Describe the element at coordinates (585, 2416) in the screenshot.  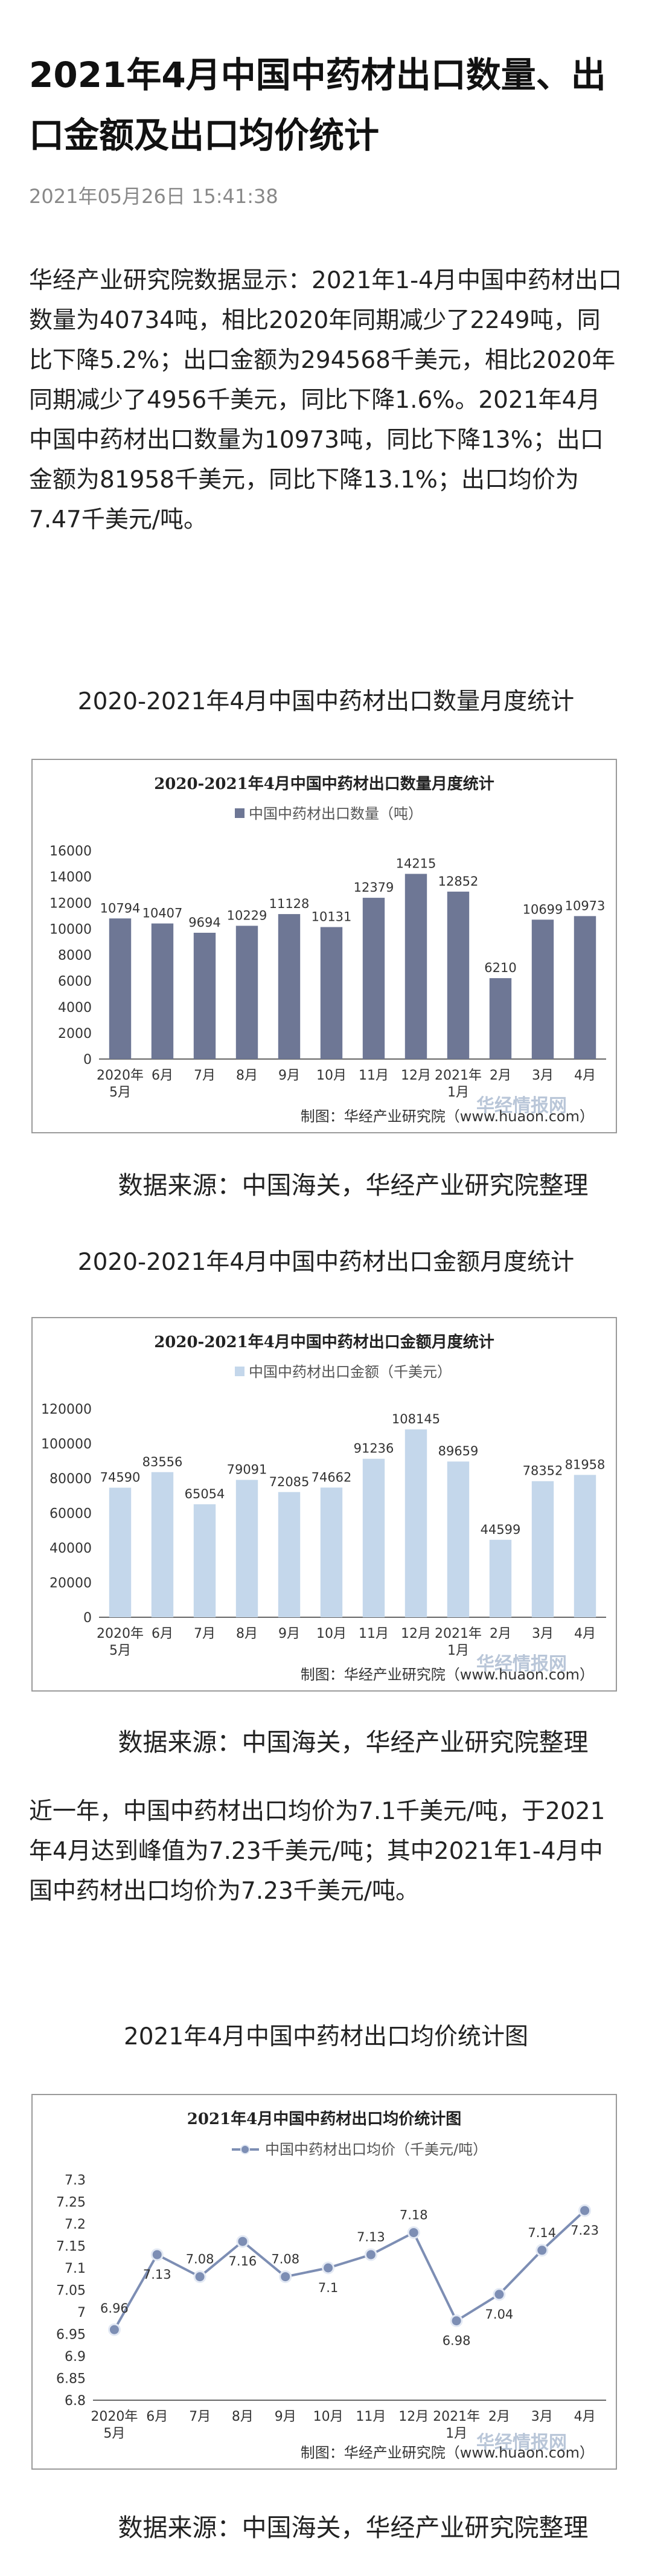
I see `x-tick-label: 4月` at that location.